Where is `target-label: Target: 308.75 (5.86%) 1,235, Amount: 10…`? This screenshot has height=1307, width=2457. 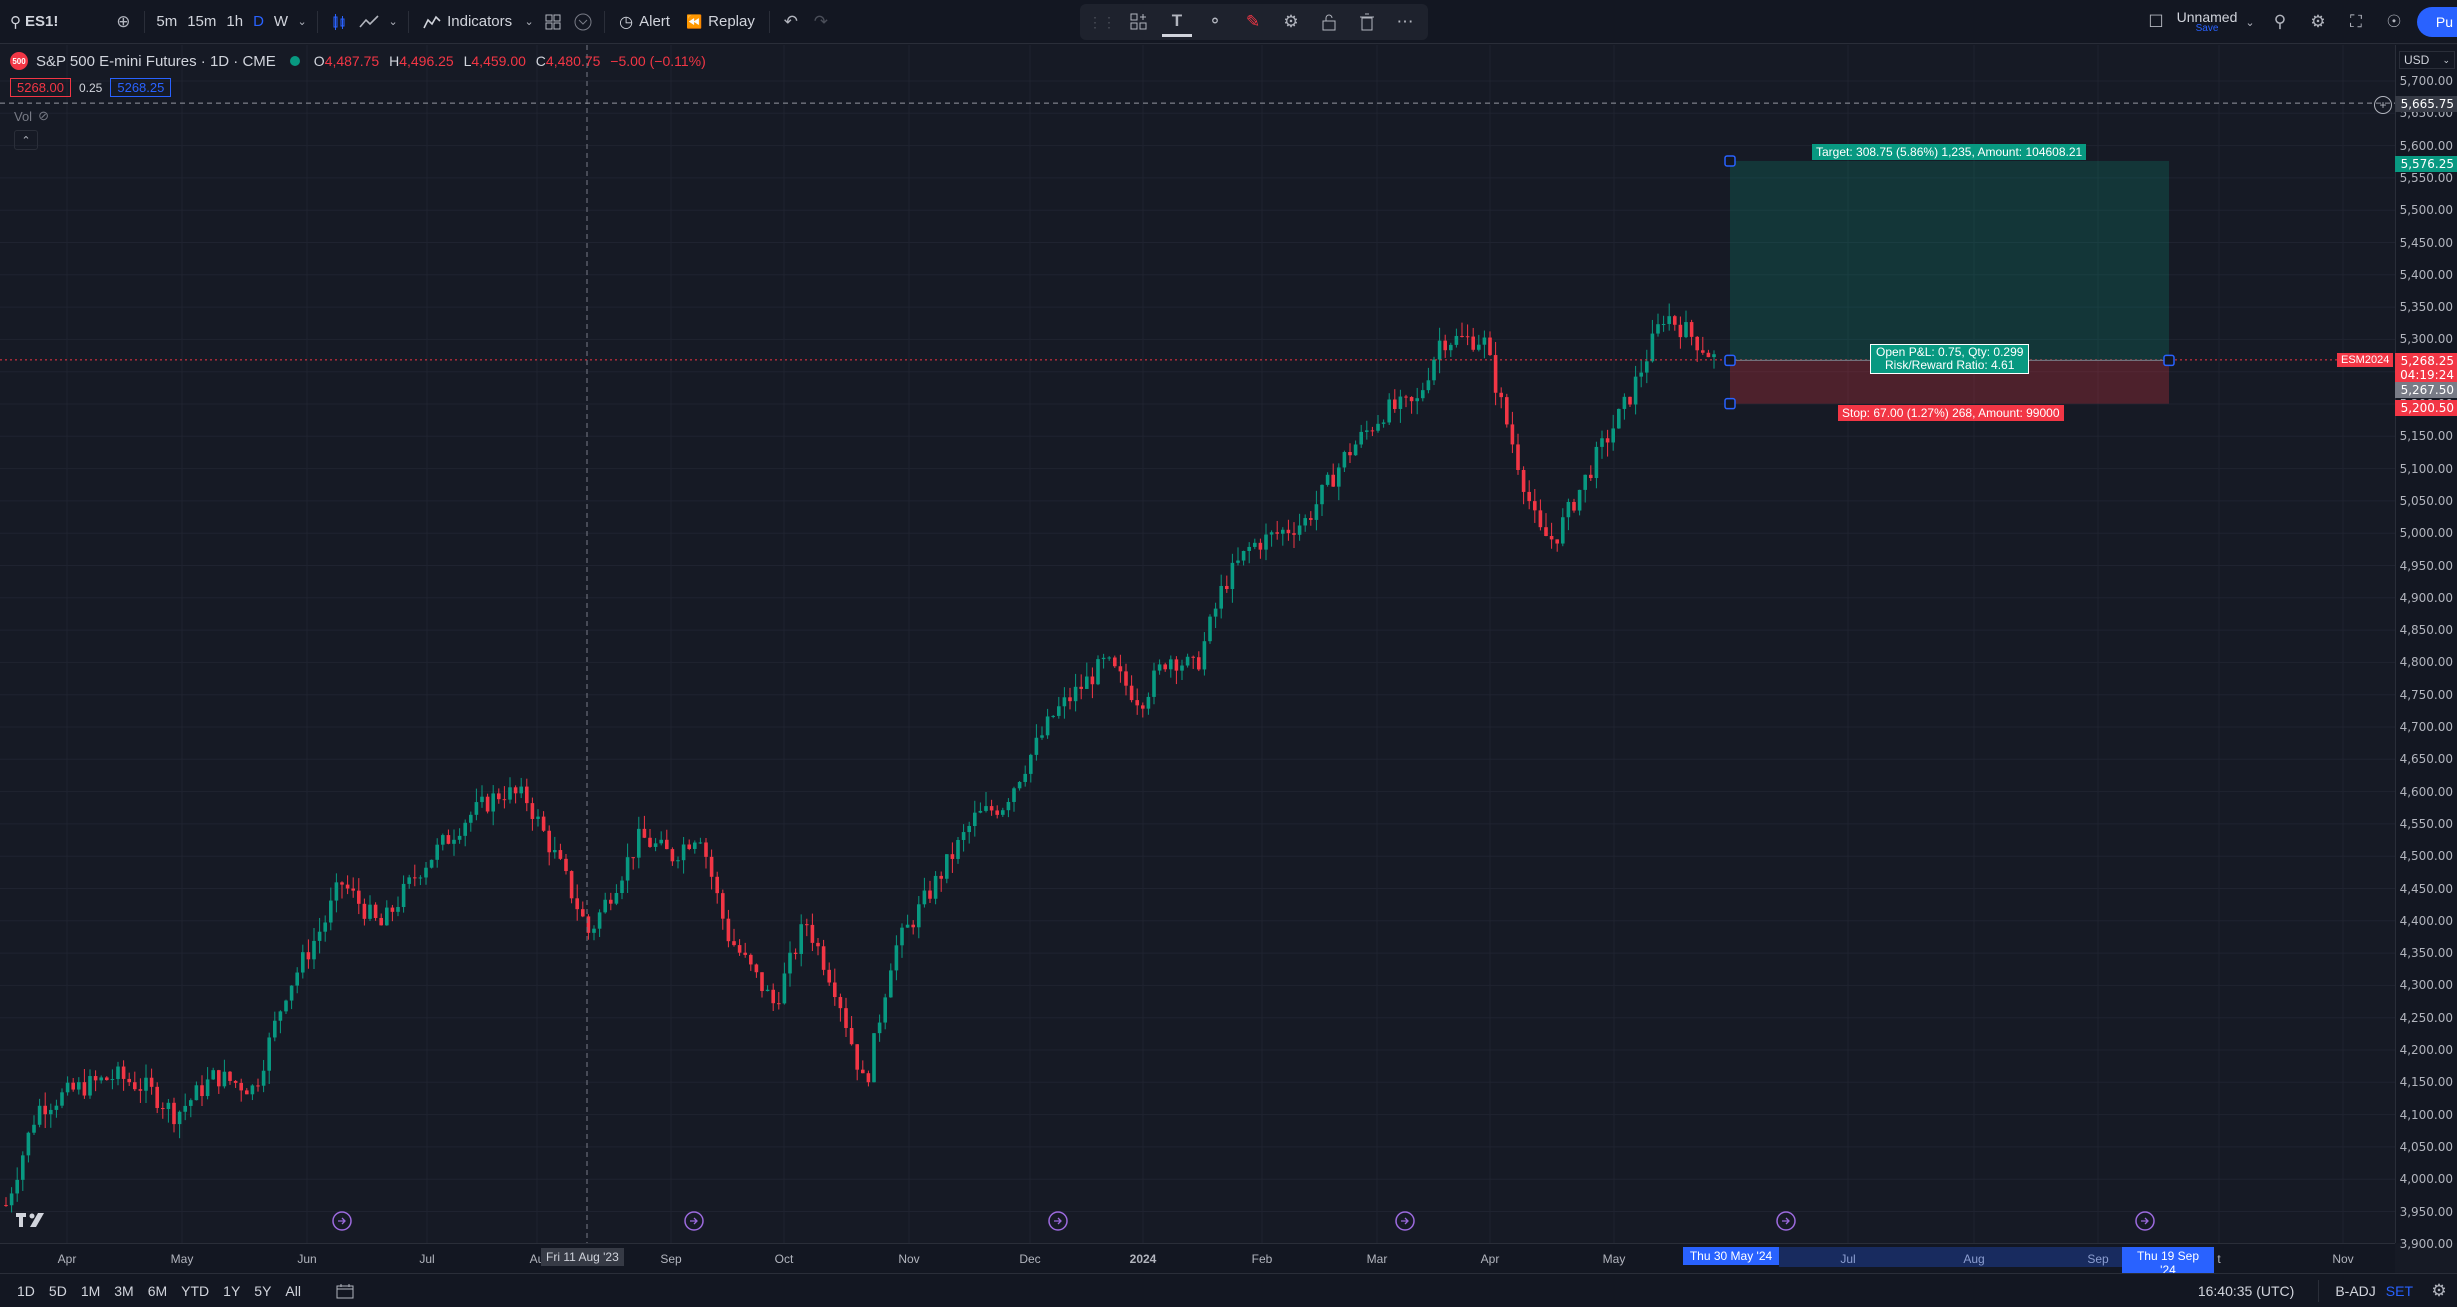
target-label: Target: 308.75 (5.86%) 1,235, Amount: 10… is located at coordinates (1949, 152).